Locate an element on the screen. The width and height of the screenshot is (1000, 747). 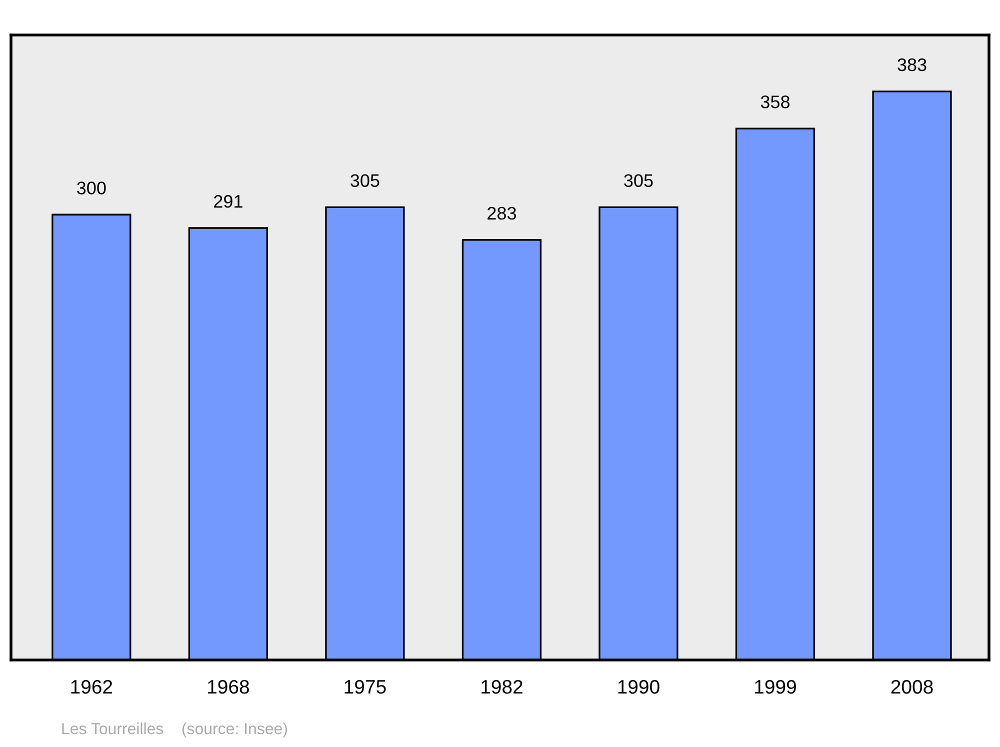
data-label: 283 is located at coordinates (502, 213).